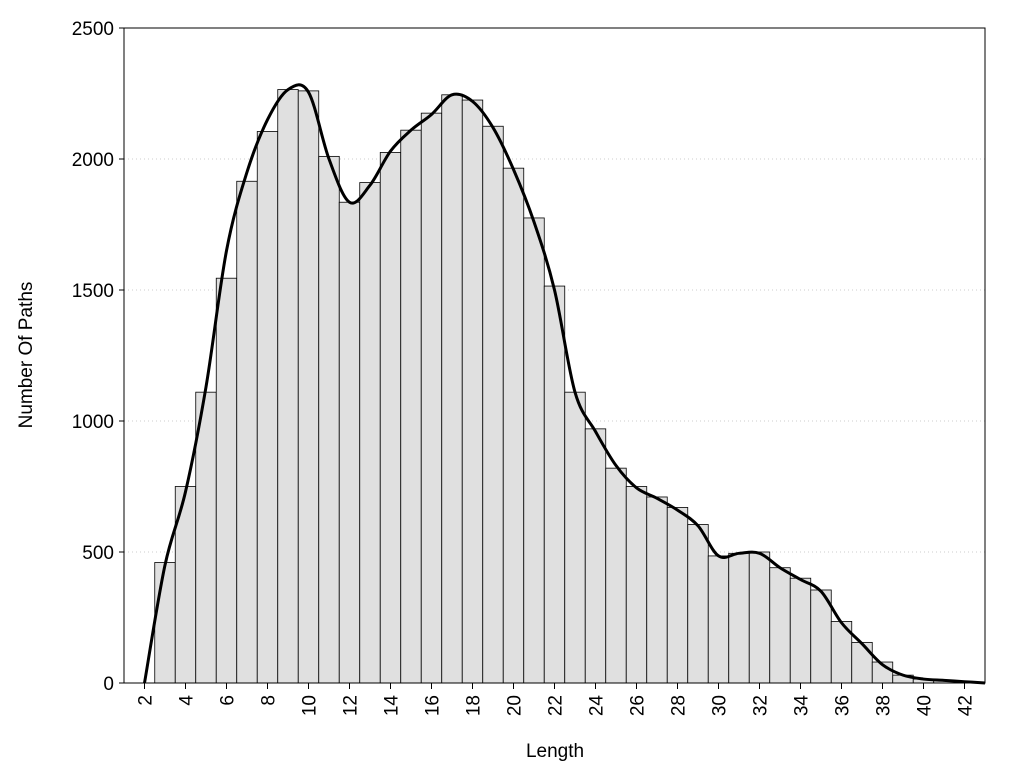  I want to click on x-tick-label: 2, so click(146, 700).